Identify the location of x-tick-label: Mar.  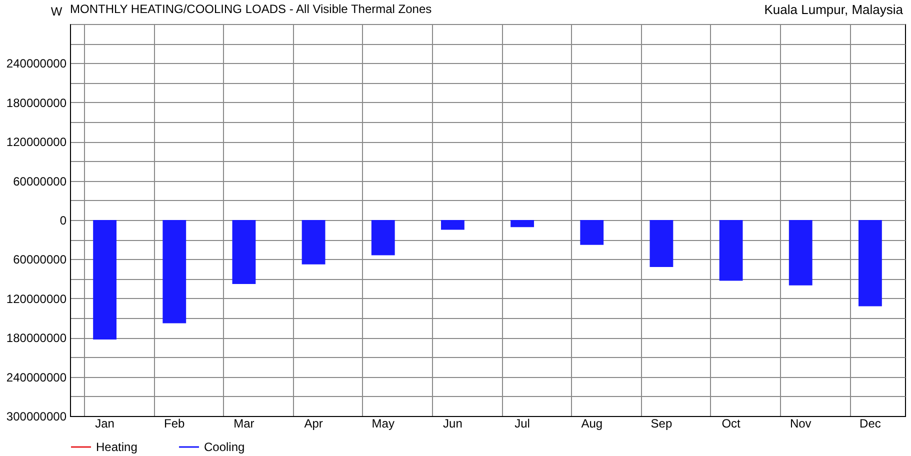
(244, 423).